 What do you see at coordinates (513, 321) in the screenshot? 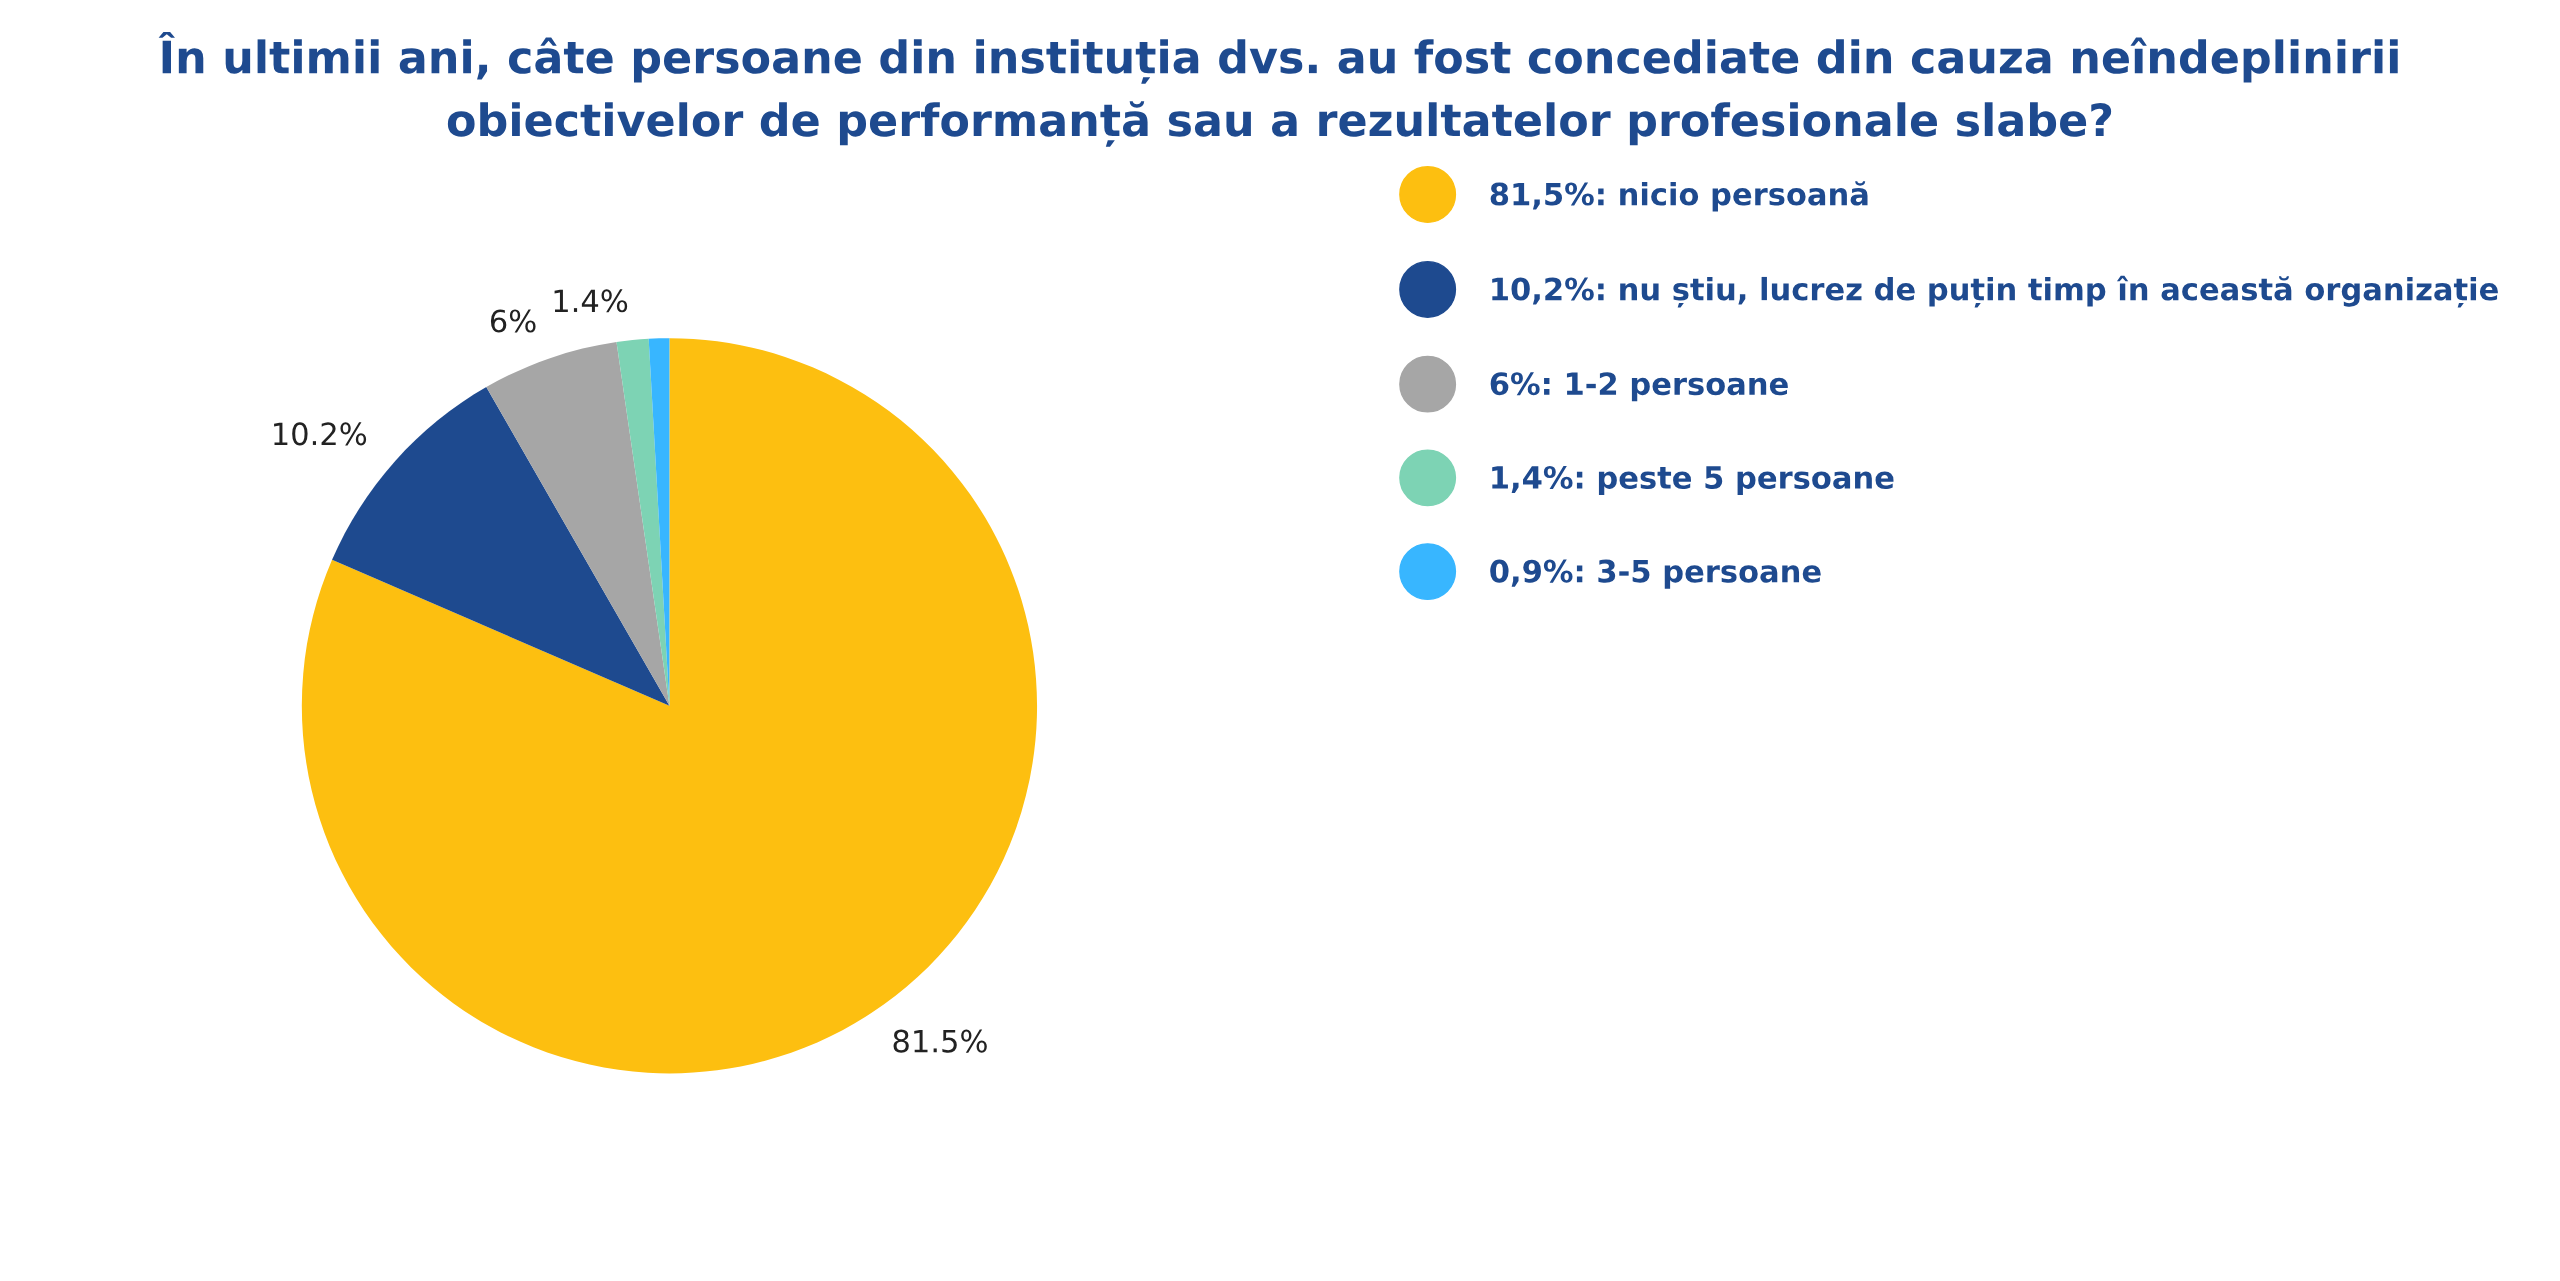
I see `data-label: 6%` at bounding box center [513, 321].